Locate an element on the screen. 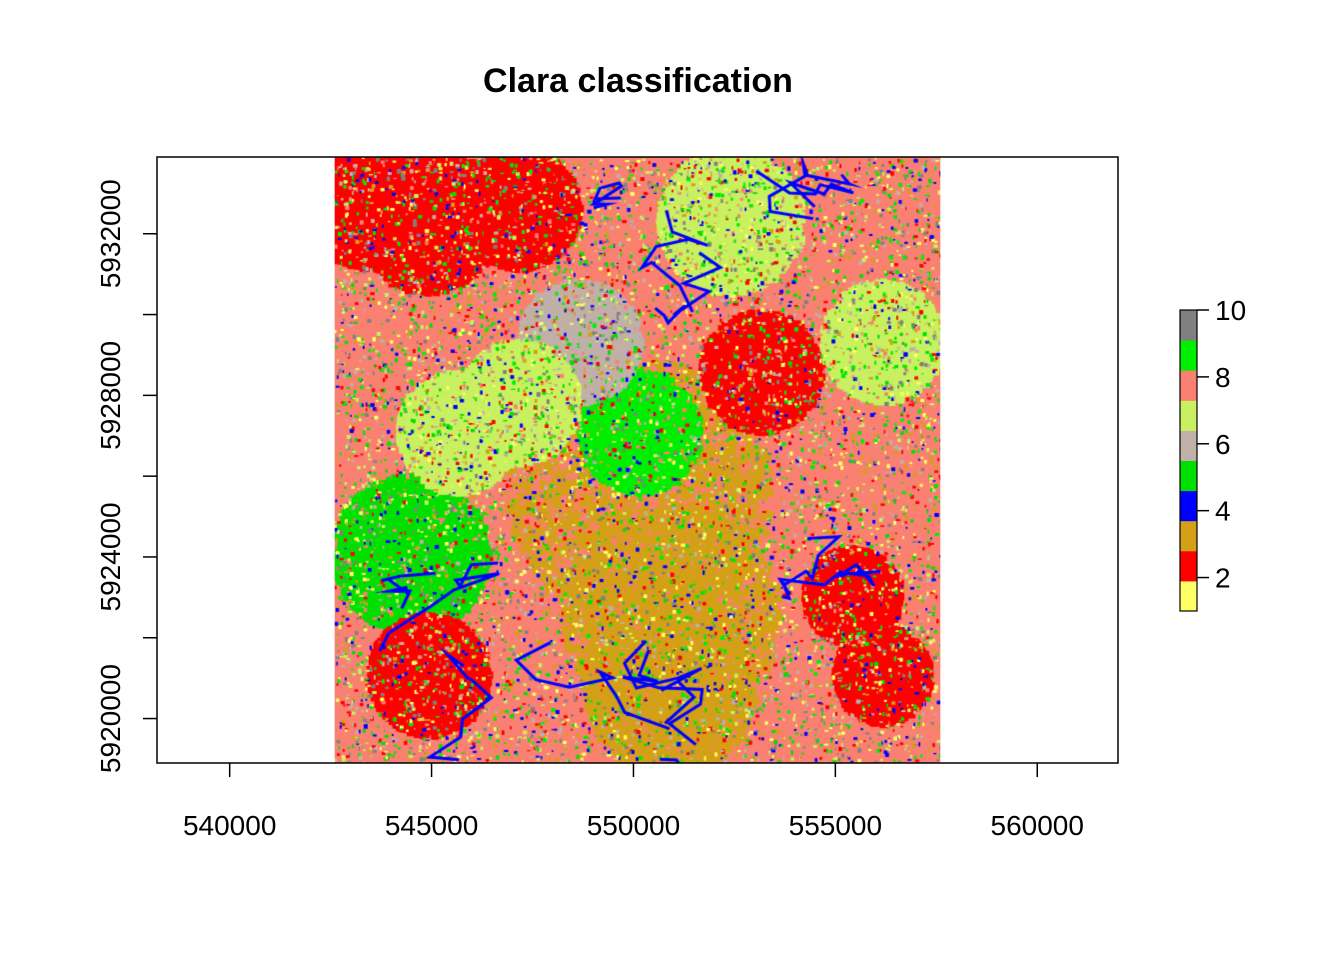 The width and height of the screenshot is (1344, 960). x-tick-label: 560000 is located at coordinates (1037, 825).